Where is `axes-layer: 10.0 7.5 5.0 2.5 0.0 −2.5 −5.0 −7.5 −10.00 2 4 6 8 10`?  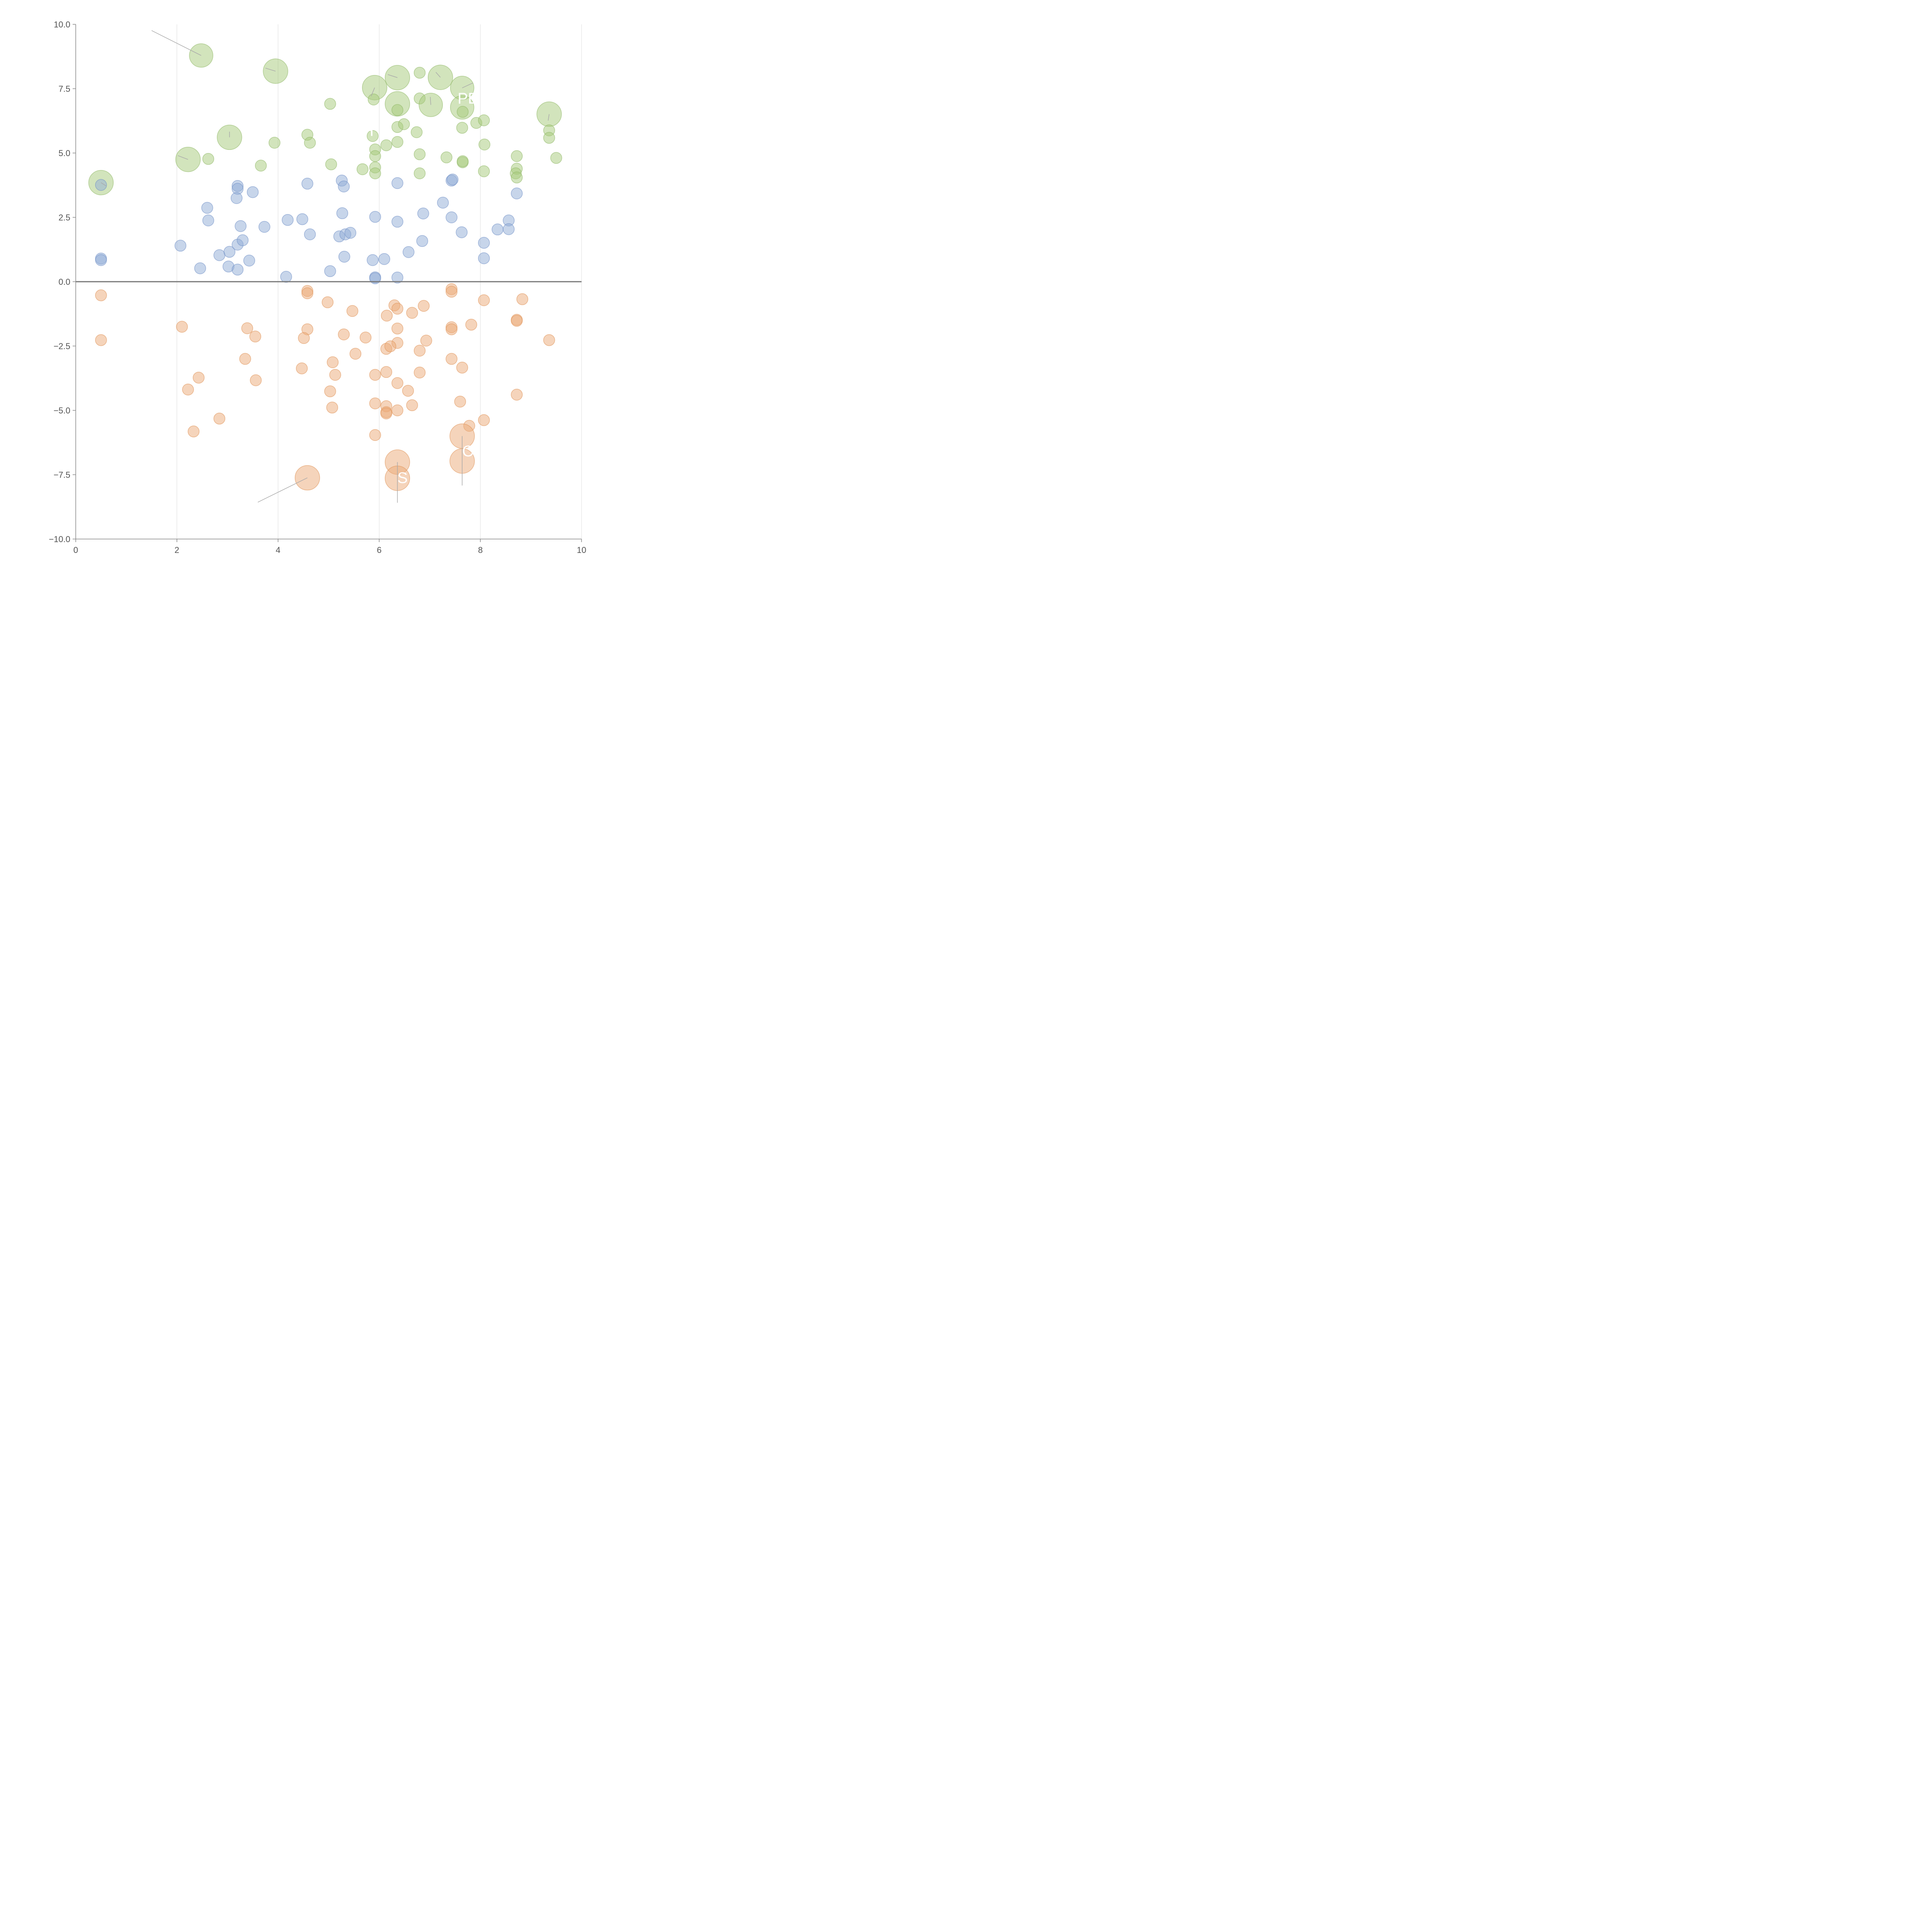
axes-layer: 10.0 7.5 5.0 2.5 0.0 −2.5 −5.0 −7.5 −10.00 2 4 6 8 10 is located at coordinates (317, 287).